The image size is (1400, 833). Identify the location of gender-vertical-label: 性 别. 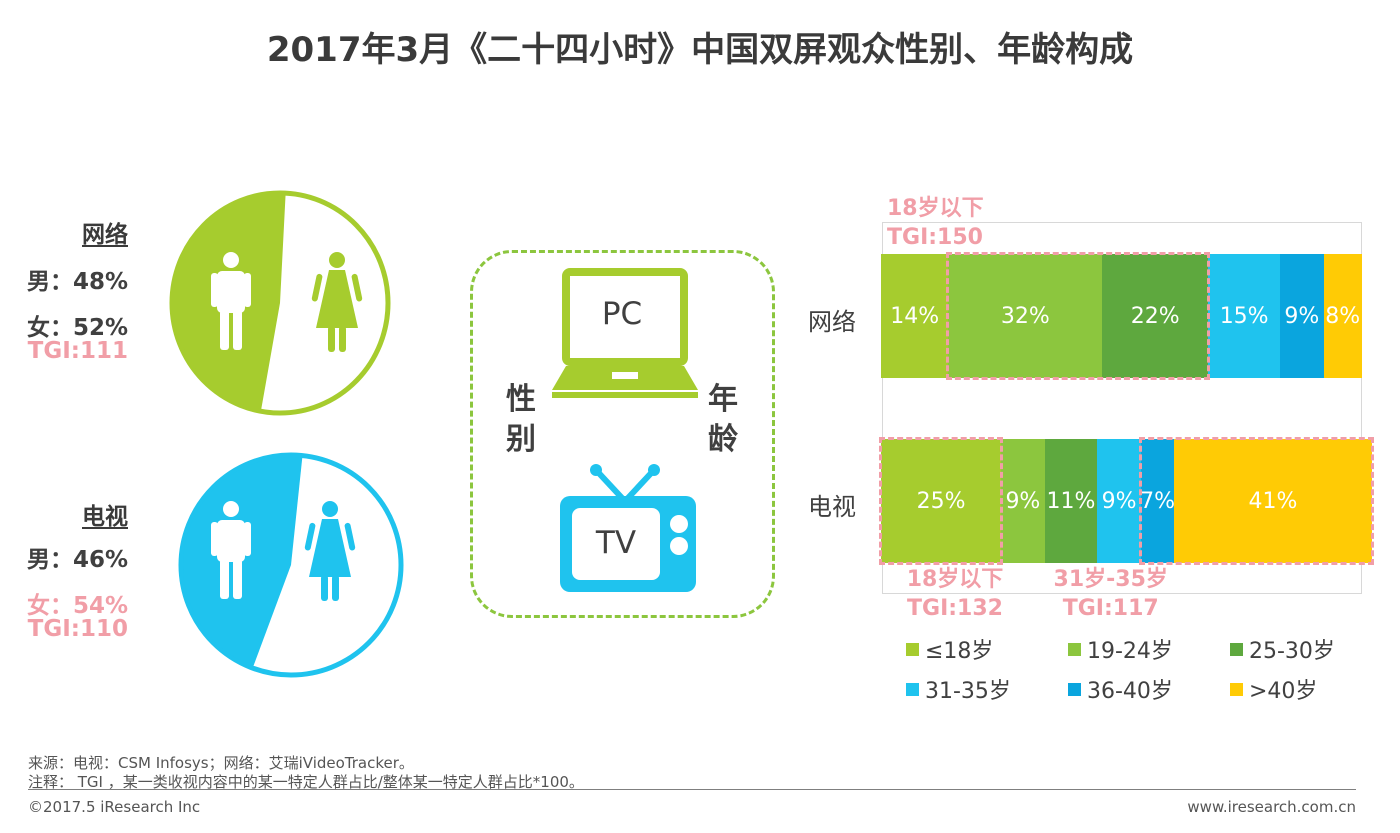
(521, 419).